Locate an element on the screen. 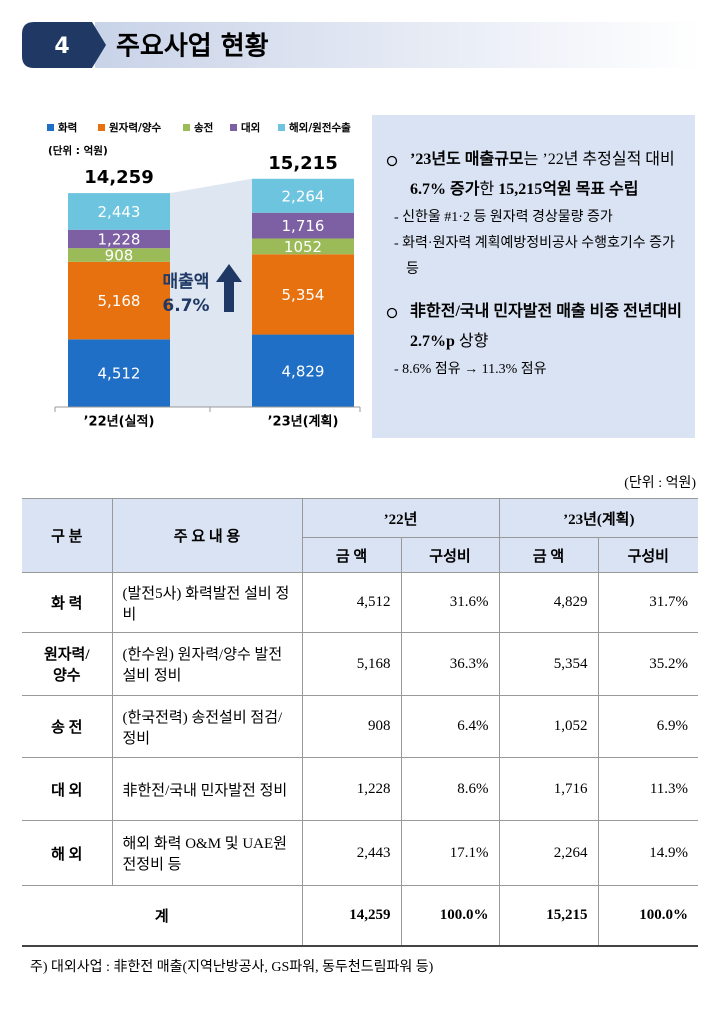  cell: 화 력 is located at coordinates (67, 602).